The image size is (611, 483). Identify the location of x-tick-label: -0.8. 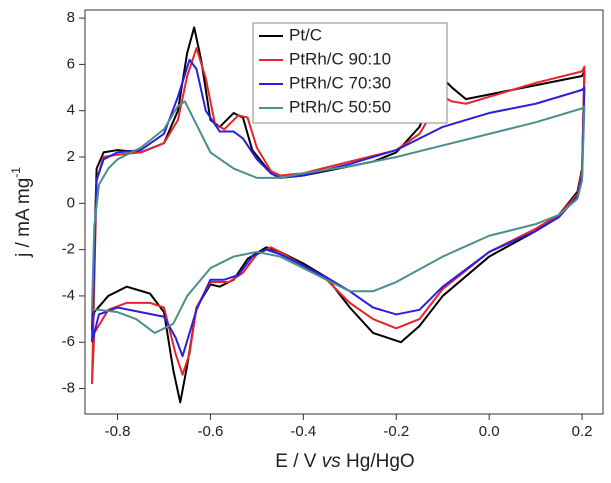
(118, 431).